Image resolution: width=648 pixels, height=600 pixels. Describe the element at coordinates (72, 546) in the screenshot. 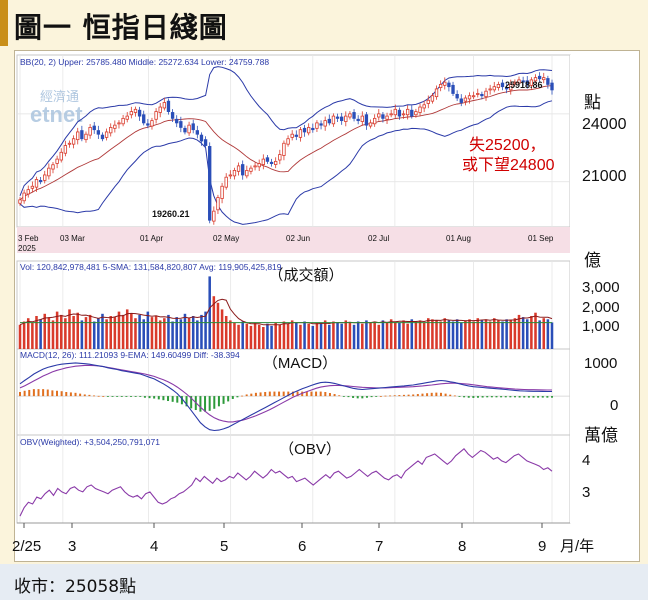

I see `month-tick-label: 3` at that location.